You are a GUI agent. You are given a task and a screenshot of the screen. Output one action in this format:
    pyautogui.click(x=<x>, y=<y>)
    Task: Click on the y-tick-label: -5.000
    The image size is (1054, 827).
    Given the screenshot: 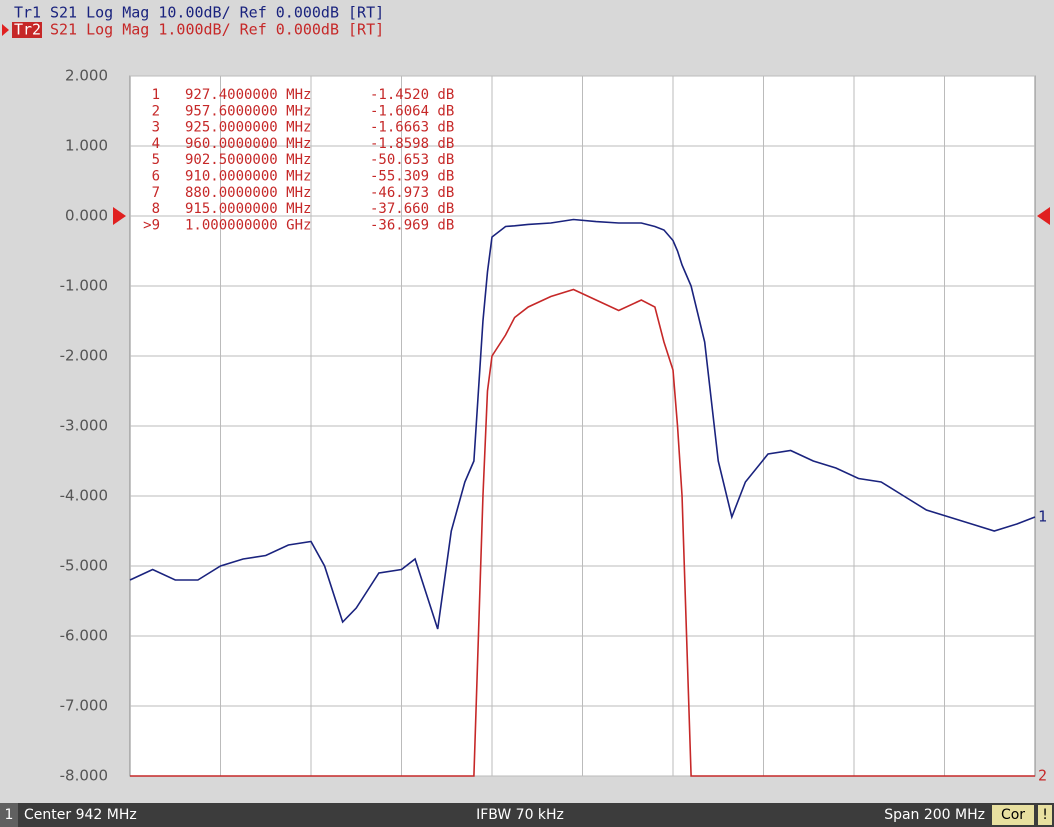 What is the action you would take?
    pyautogui.click(x=84, y=566)
    